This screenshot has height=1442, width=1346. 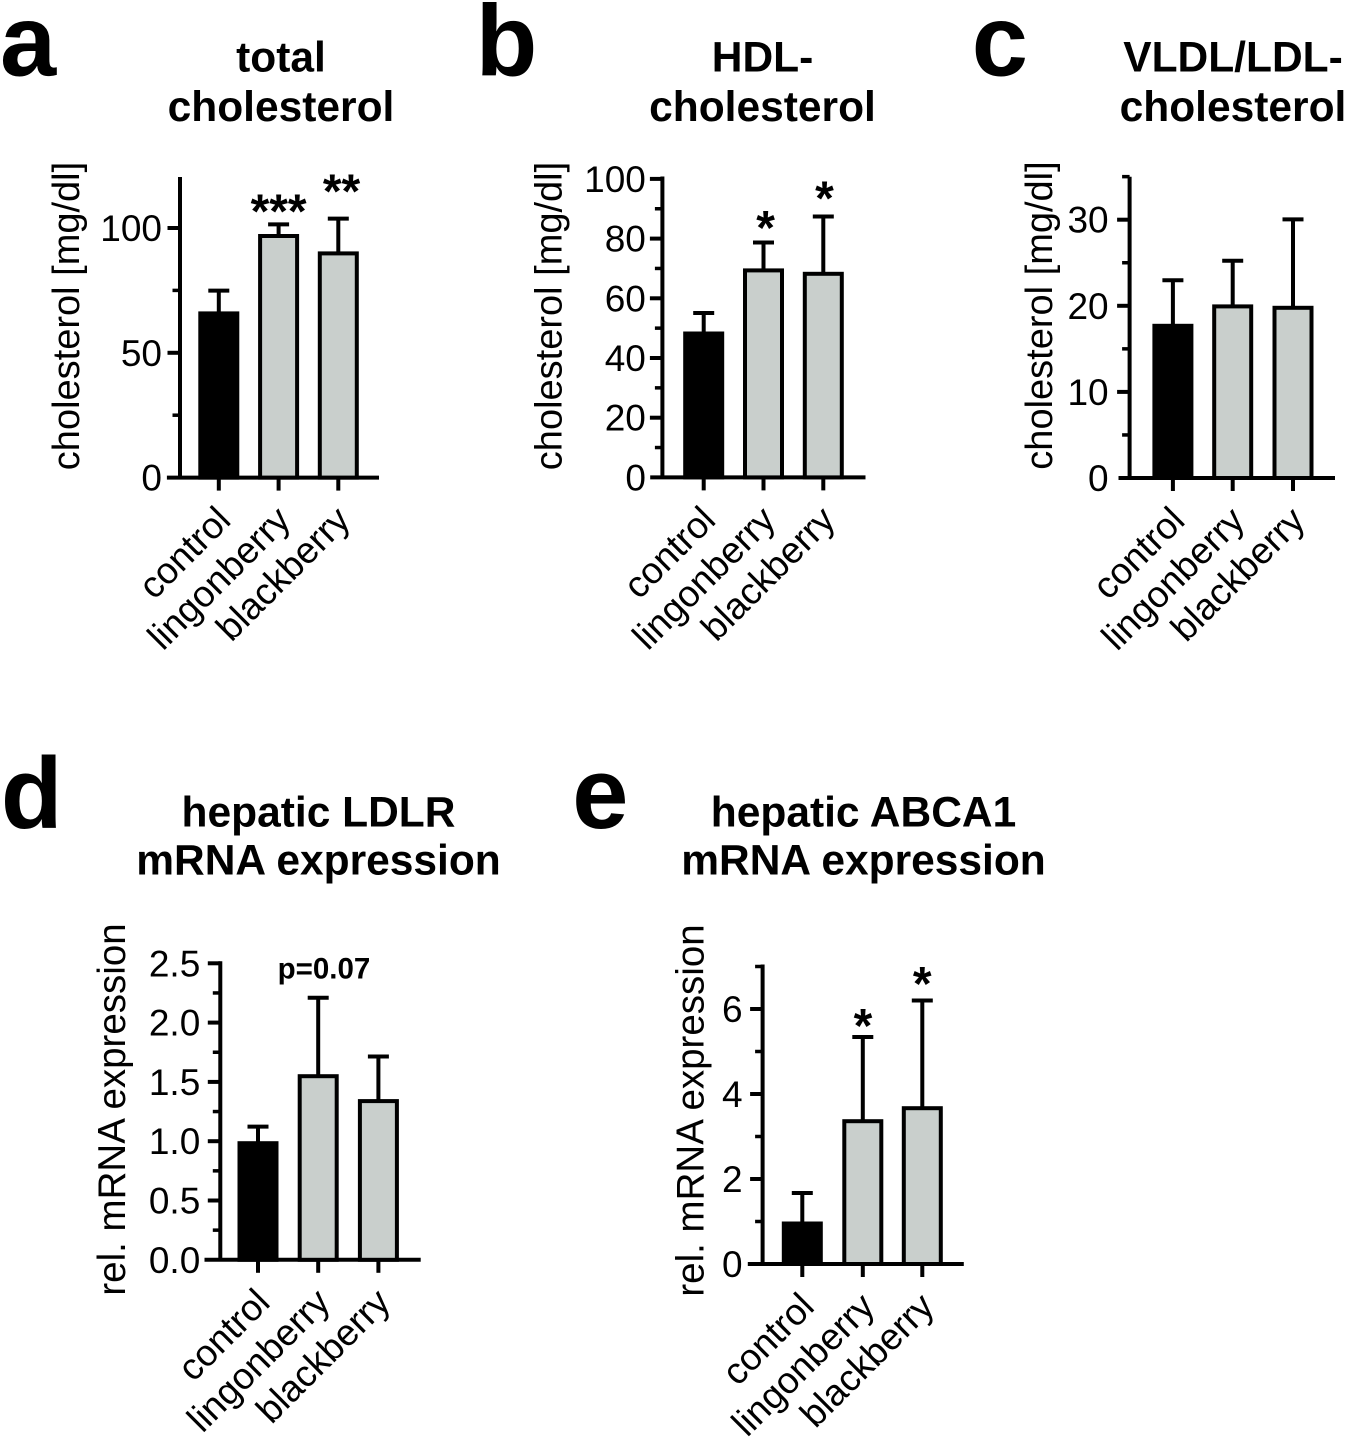 I want to click on svg-text: VLDL/LDL-, so click(x=1233, y=58).